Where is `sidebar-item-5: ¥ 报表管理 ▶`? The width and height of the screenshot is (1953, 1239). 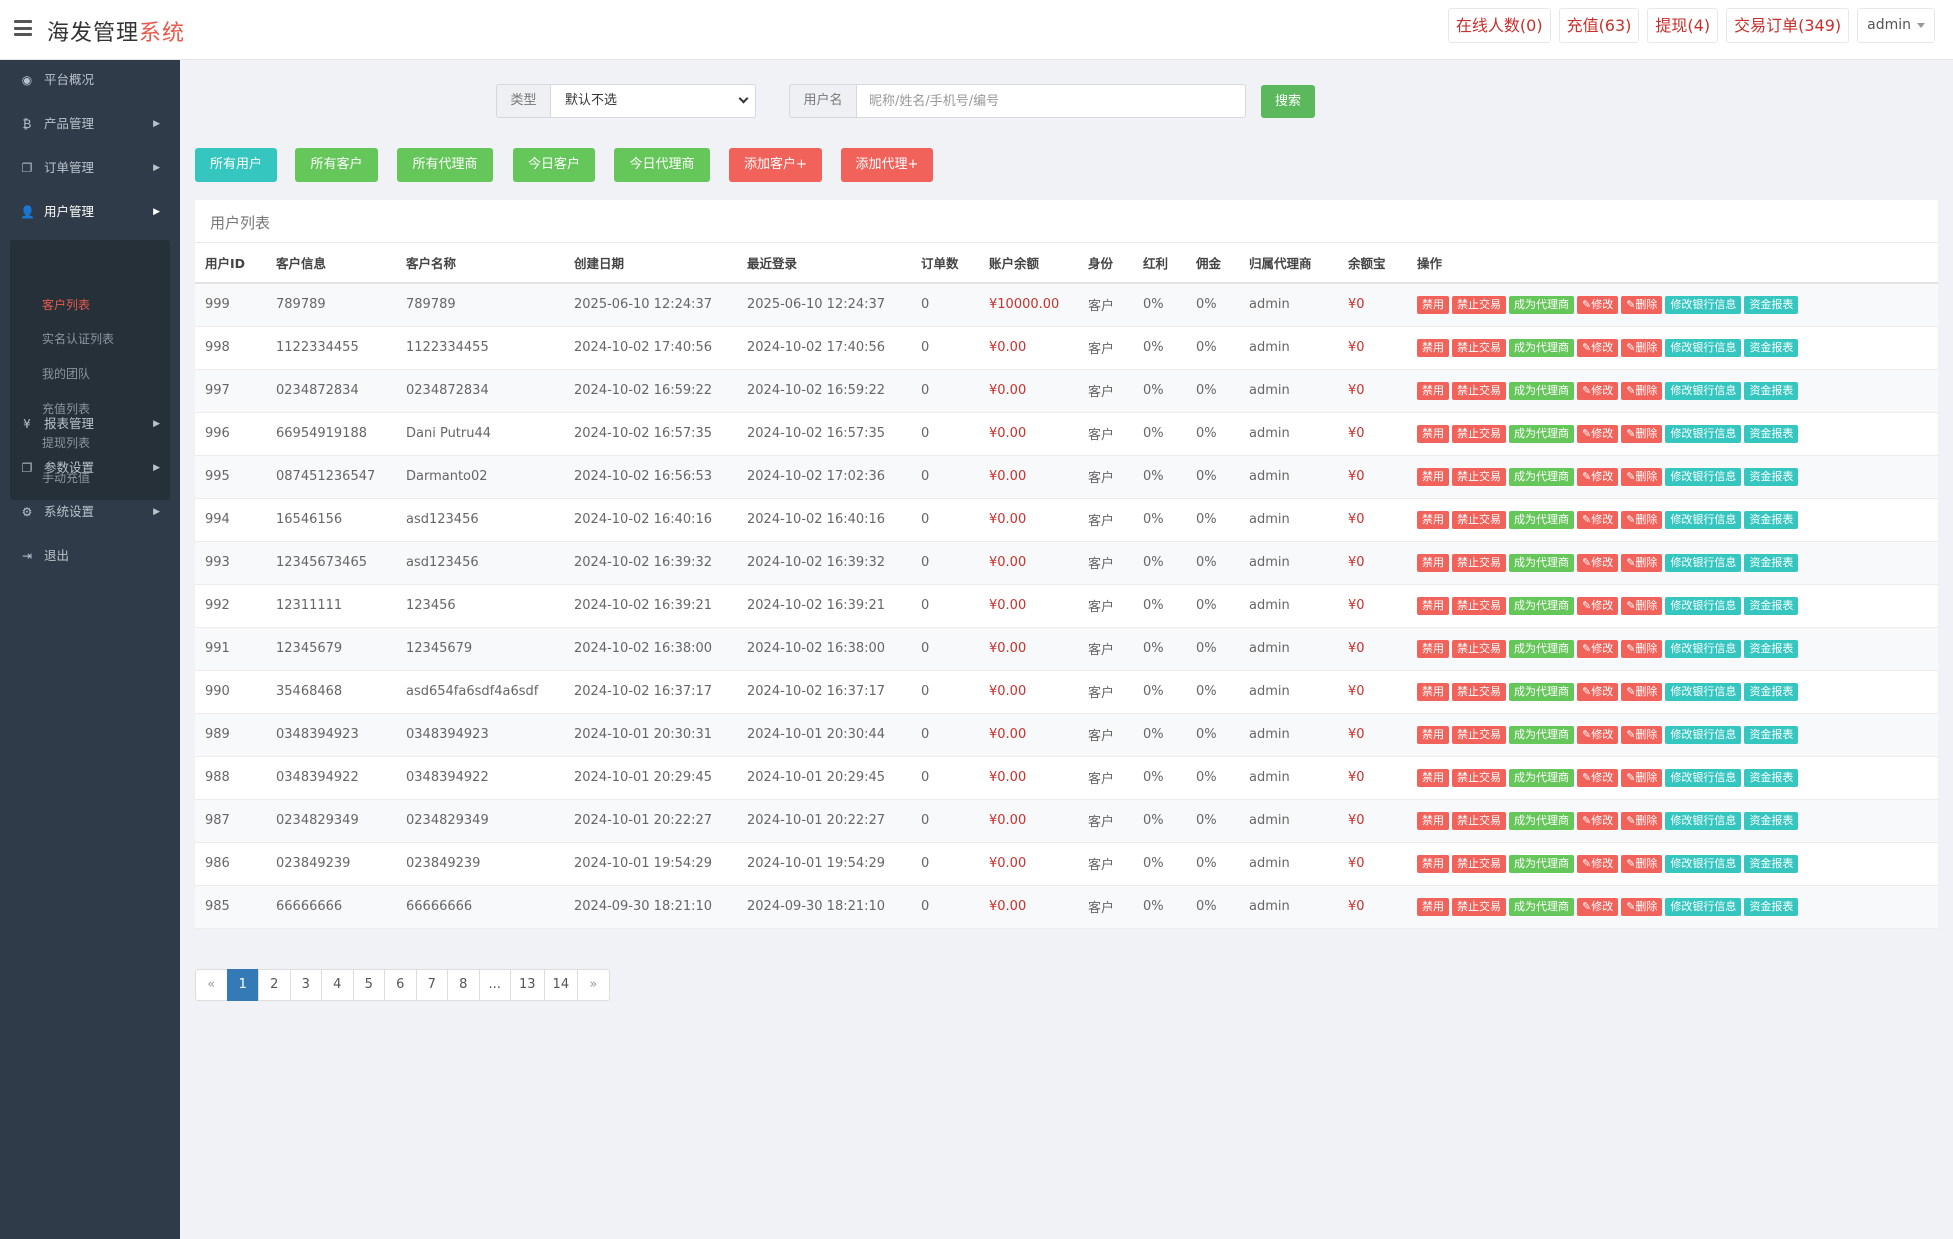
sidebar-item-5: ¥ 报表管理 ▶ is located at coordinates (90, 424).